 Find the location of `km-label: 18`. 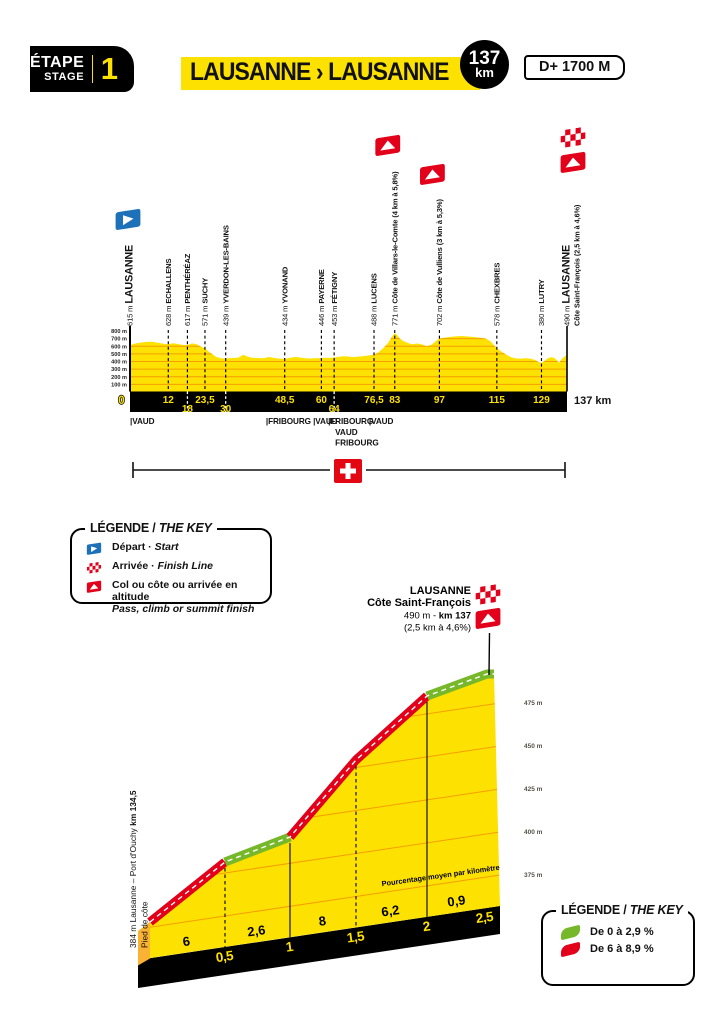

km-label: 18 is located at coordinates (188, 409).